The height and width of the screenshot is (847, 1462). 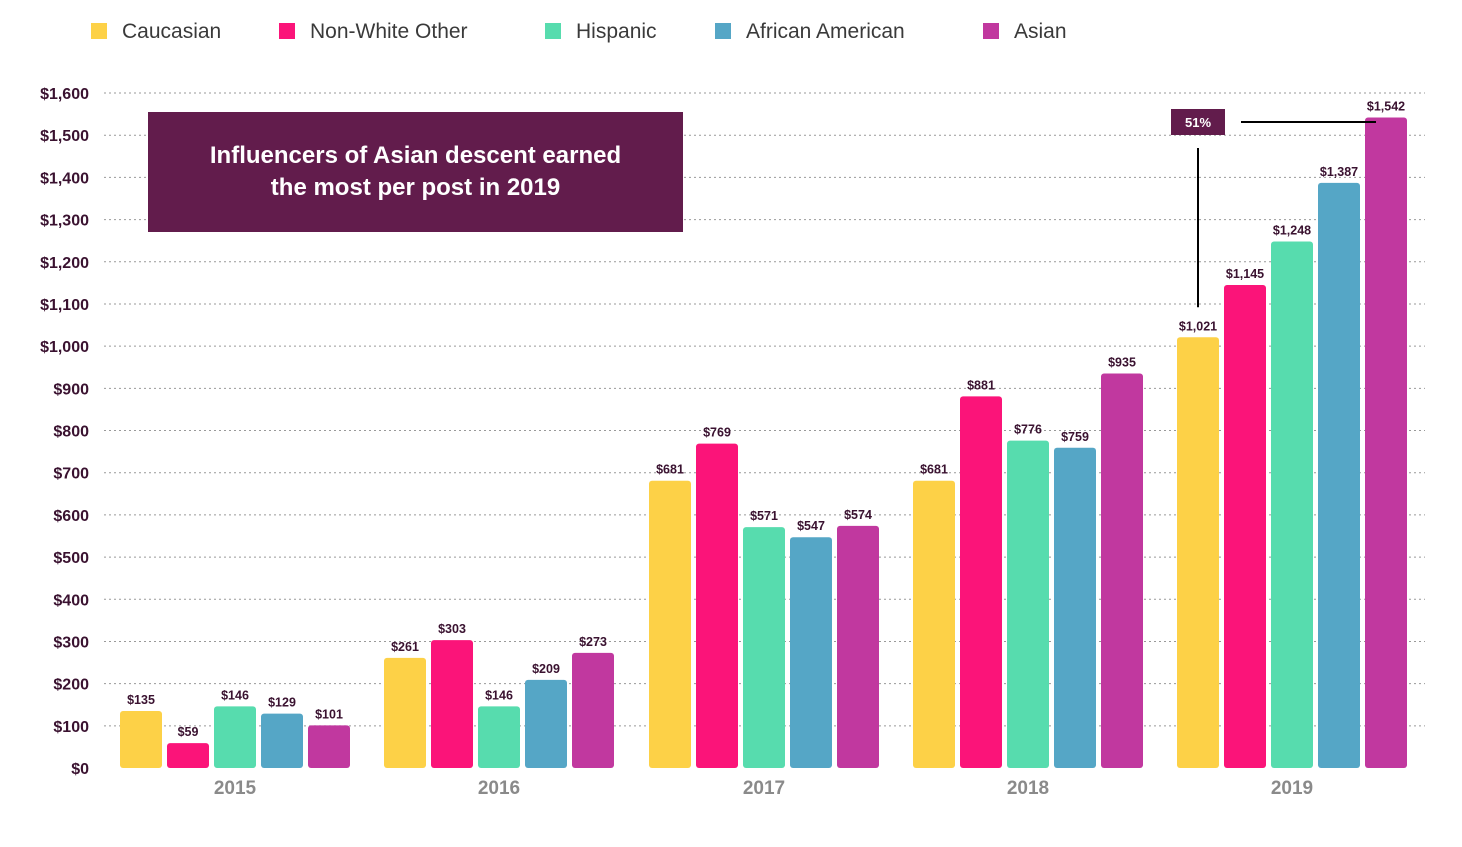 I want to click on bar-non-white-other-2016, so click(x=452, y=704).